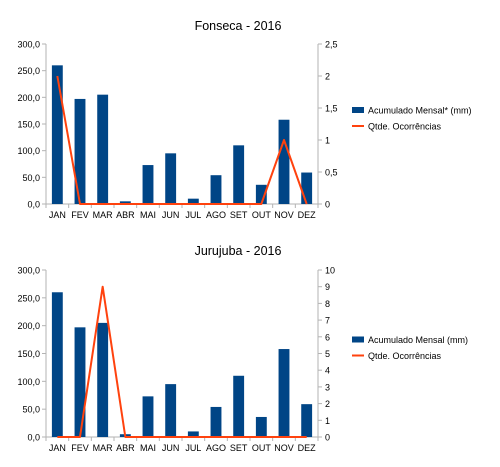 The image size is (500, 467). What do you see at coordinates (327, 337) in the screenshot?
I see `y2-axis-tick-label: 6` at bounding box center [327, 337].